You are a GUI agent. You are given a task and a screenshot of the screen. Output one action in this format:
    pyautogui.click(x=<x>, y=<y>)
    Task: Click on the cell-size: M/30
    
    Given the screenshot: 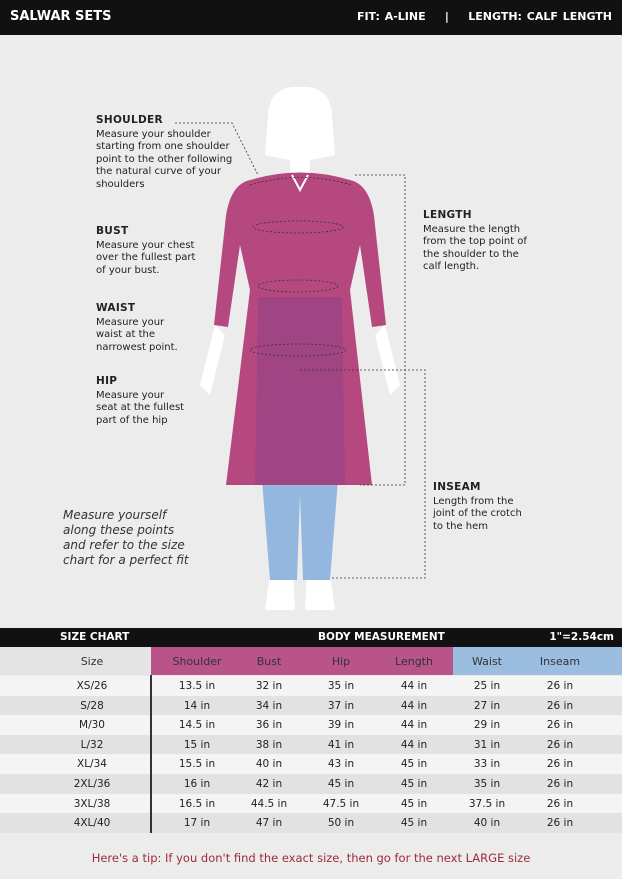 What is the action you would take?
    pyautogui.click(x=92, y=725)
    